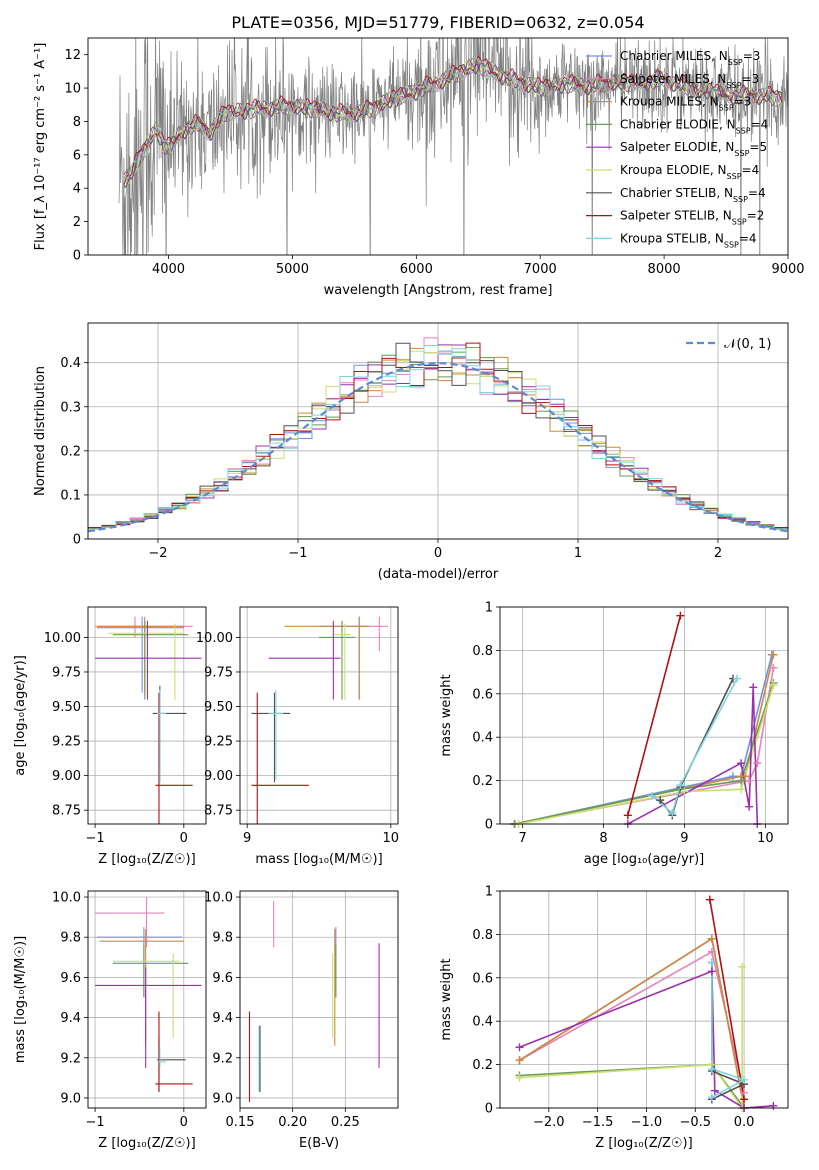  Describe the element at coordinates (482, 1022) in the screenshot. I see `mw-z-ytick-label: 0.4` at that location.